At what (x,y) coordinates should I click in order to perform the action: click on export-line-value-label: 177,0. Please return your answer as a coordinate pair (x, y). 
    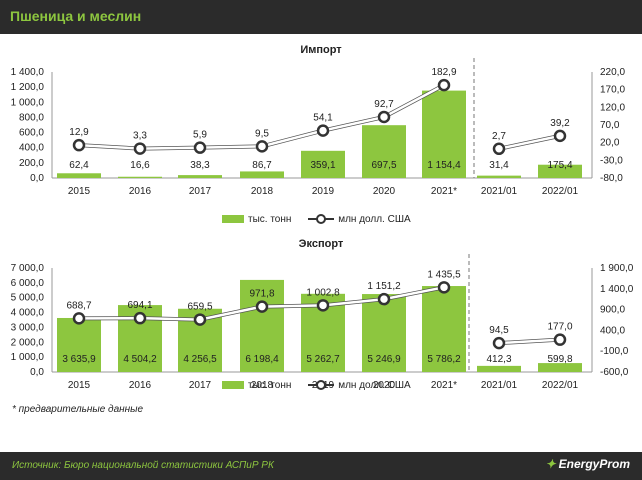
    Looking at the image, I should click on (559, 327).